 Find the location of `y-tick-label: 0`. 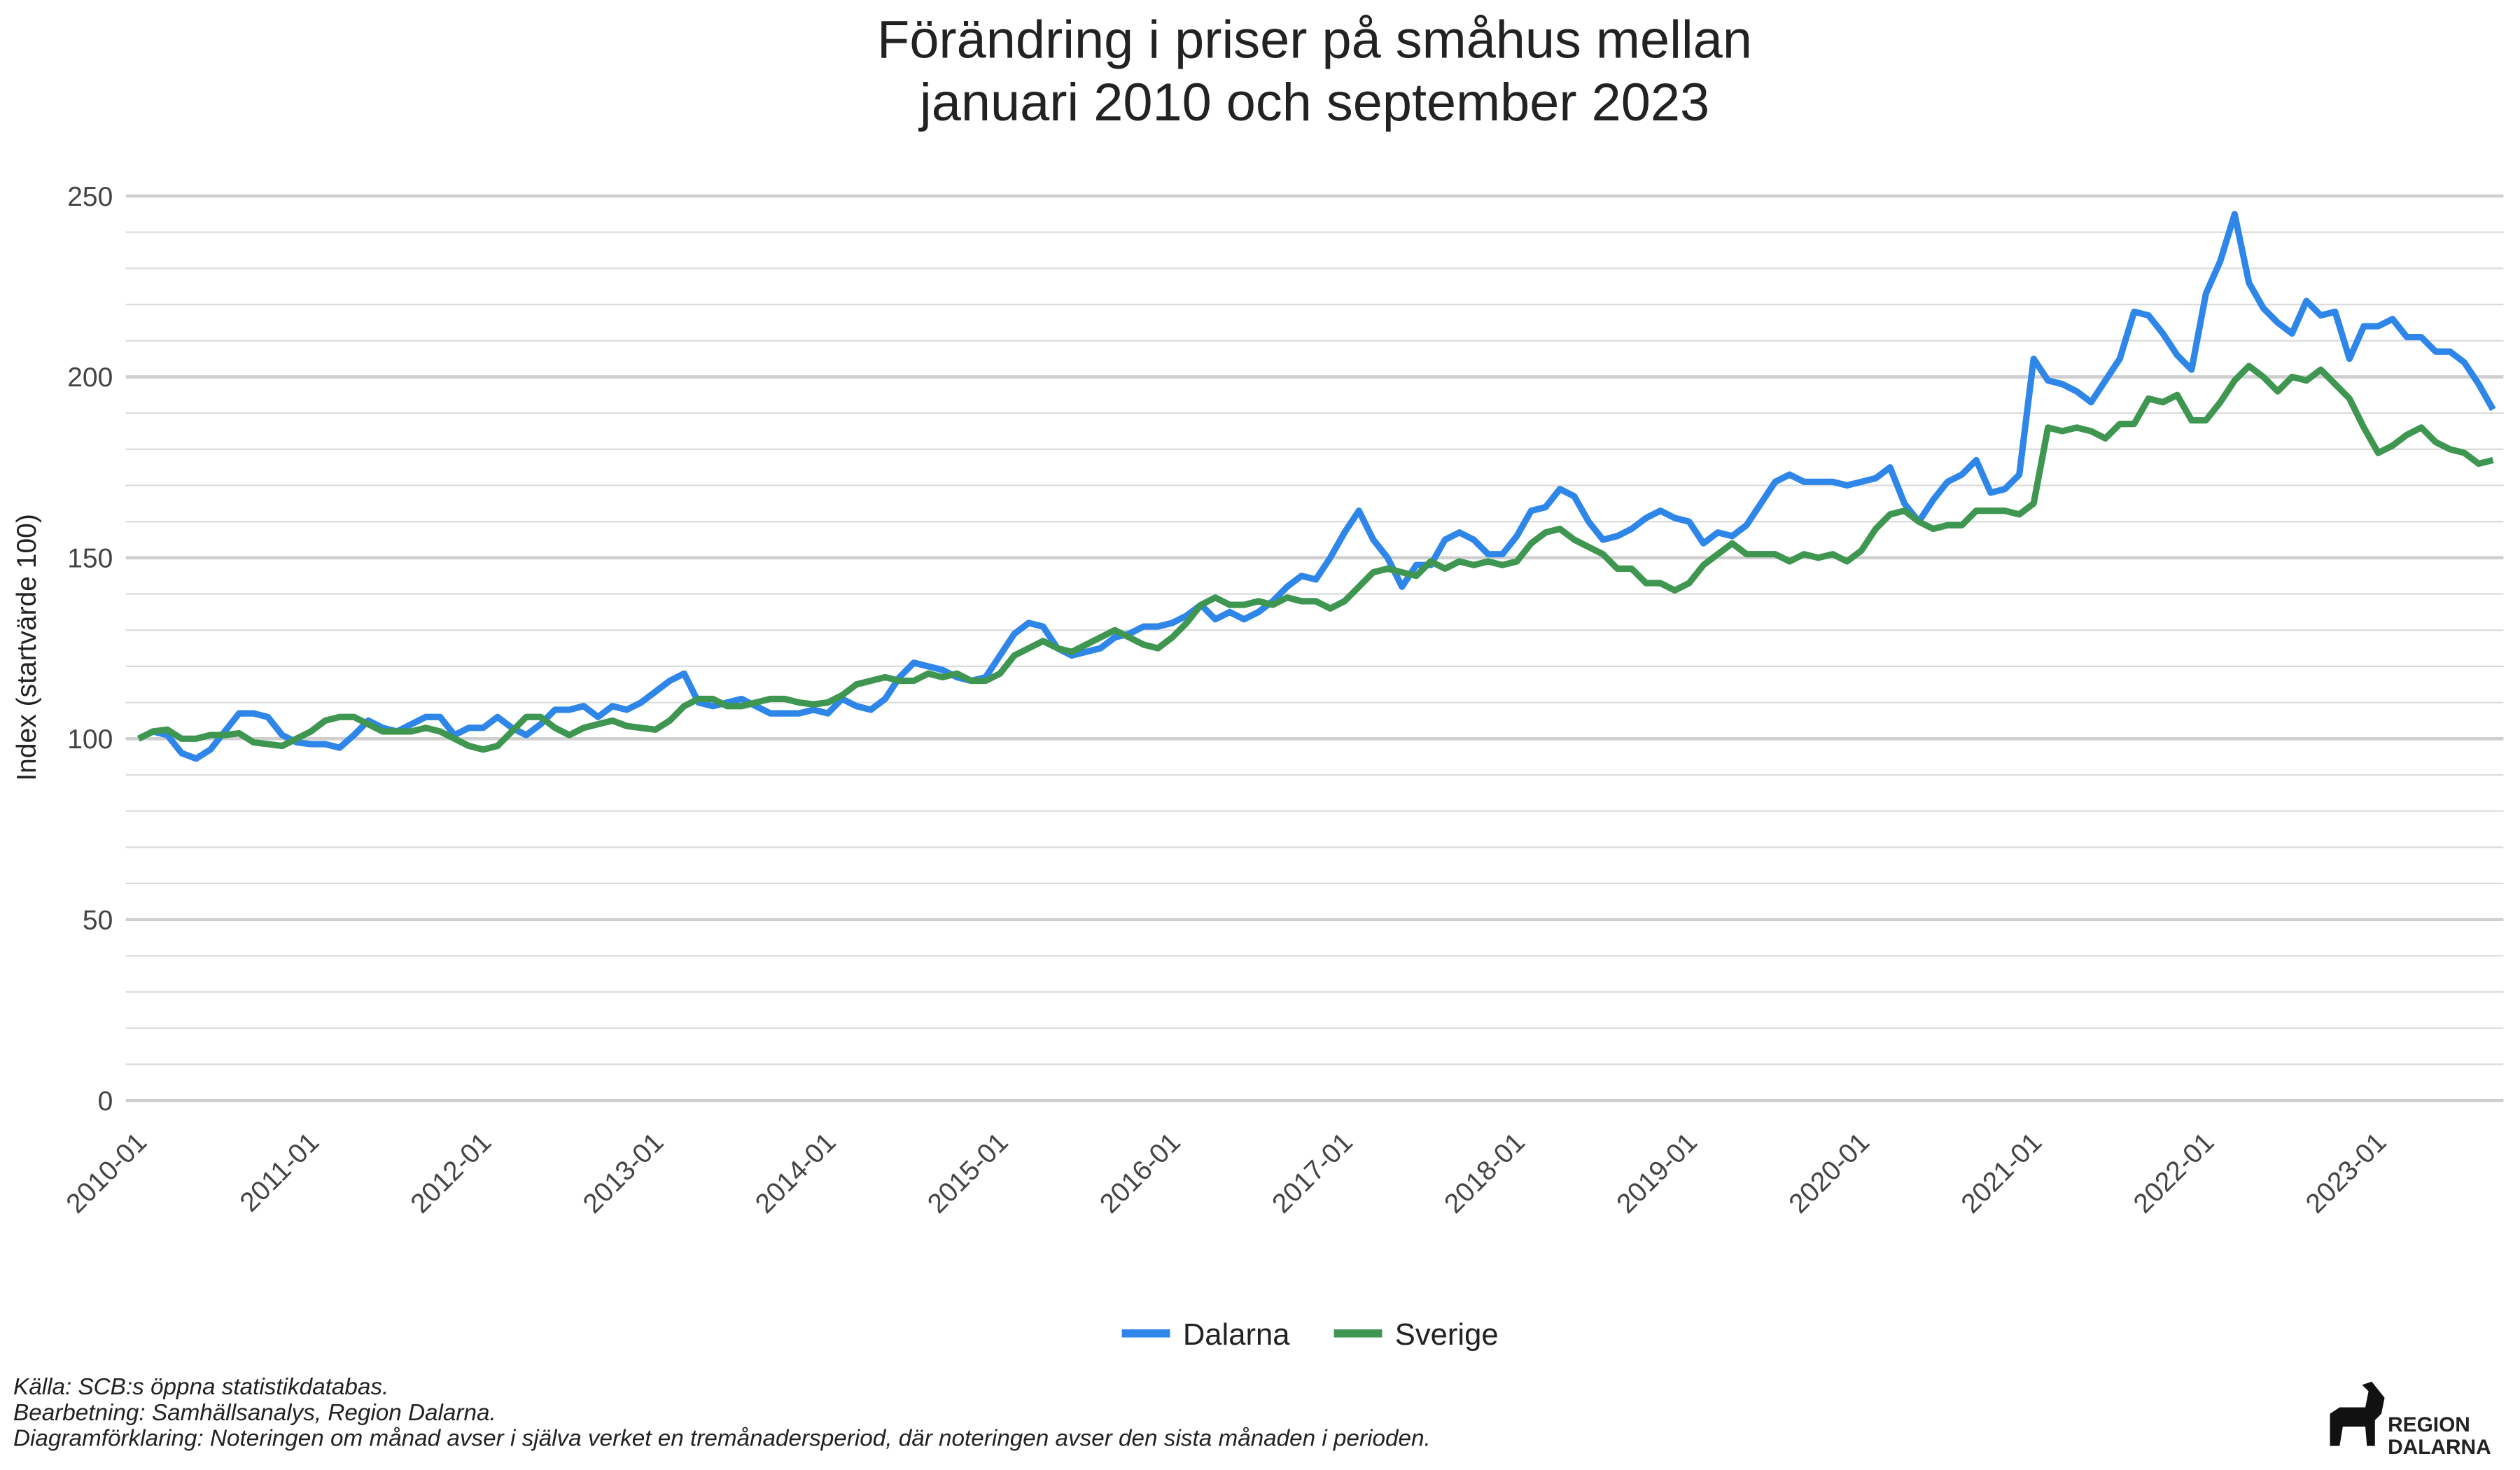

y-tick-label: 0 is located at coordinates (105, 1101).